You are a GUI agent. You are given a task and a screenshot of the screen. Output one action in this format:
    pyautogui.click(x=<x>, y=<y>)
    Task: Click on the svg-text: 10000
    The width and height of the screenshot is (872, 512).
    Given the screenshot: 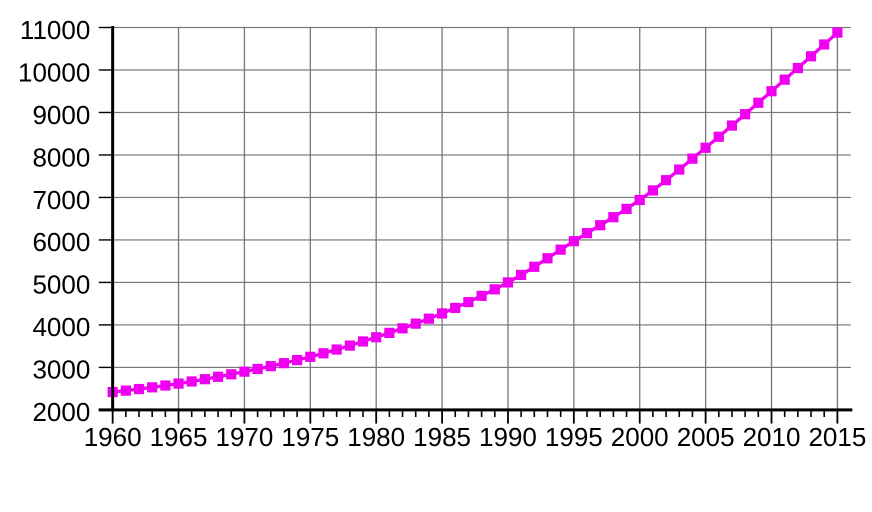 What is the action you would take?
    pyautogui.click(x=54, y=72)
    